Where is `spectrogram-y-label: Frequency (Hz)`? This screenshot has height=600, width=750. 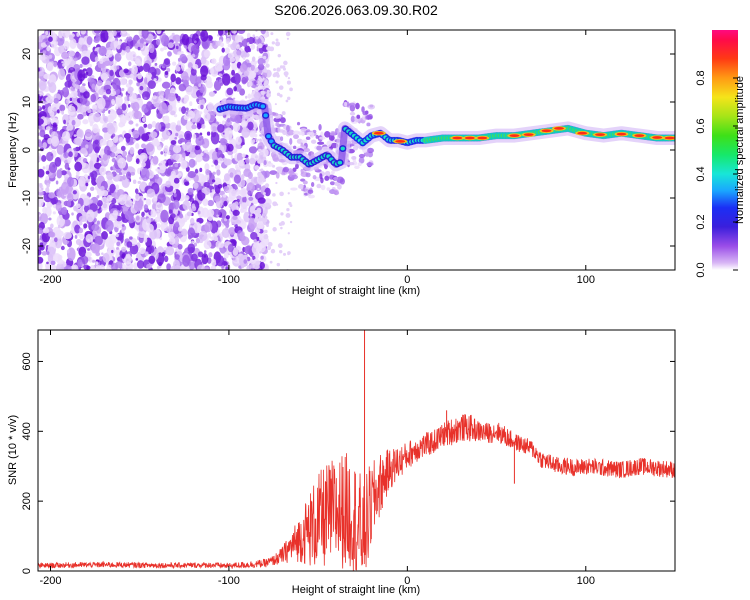 spectrogram-y-label: Frequency (Hz) is located at coordinates (13, 150).